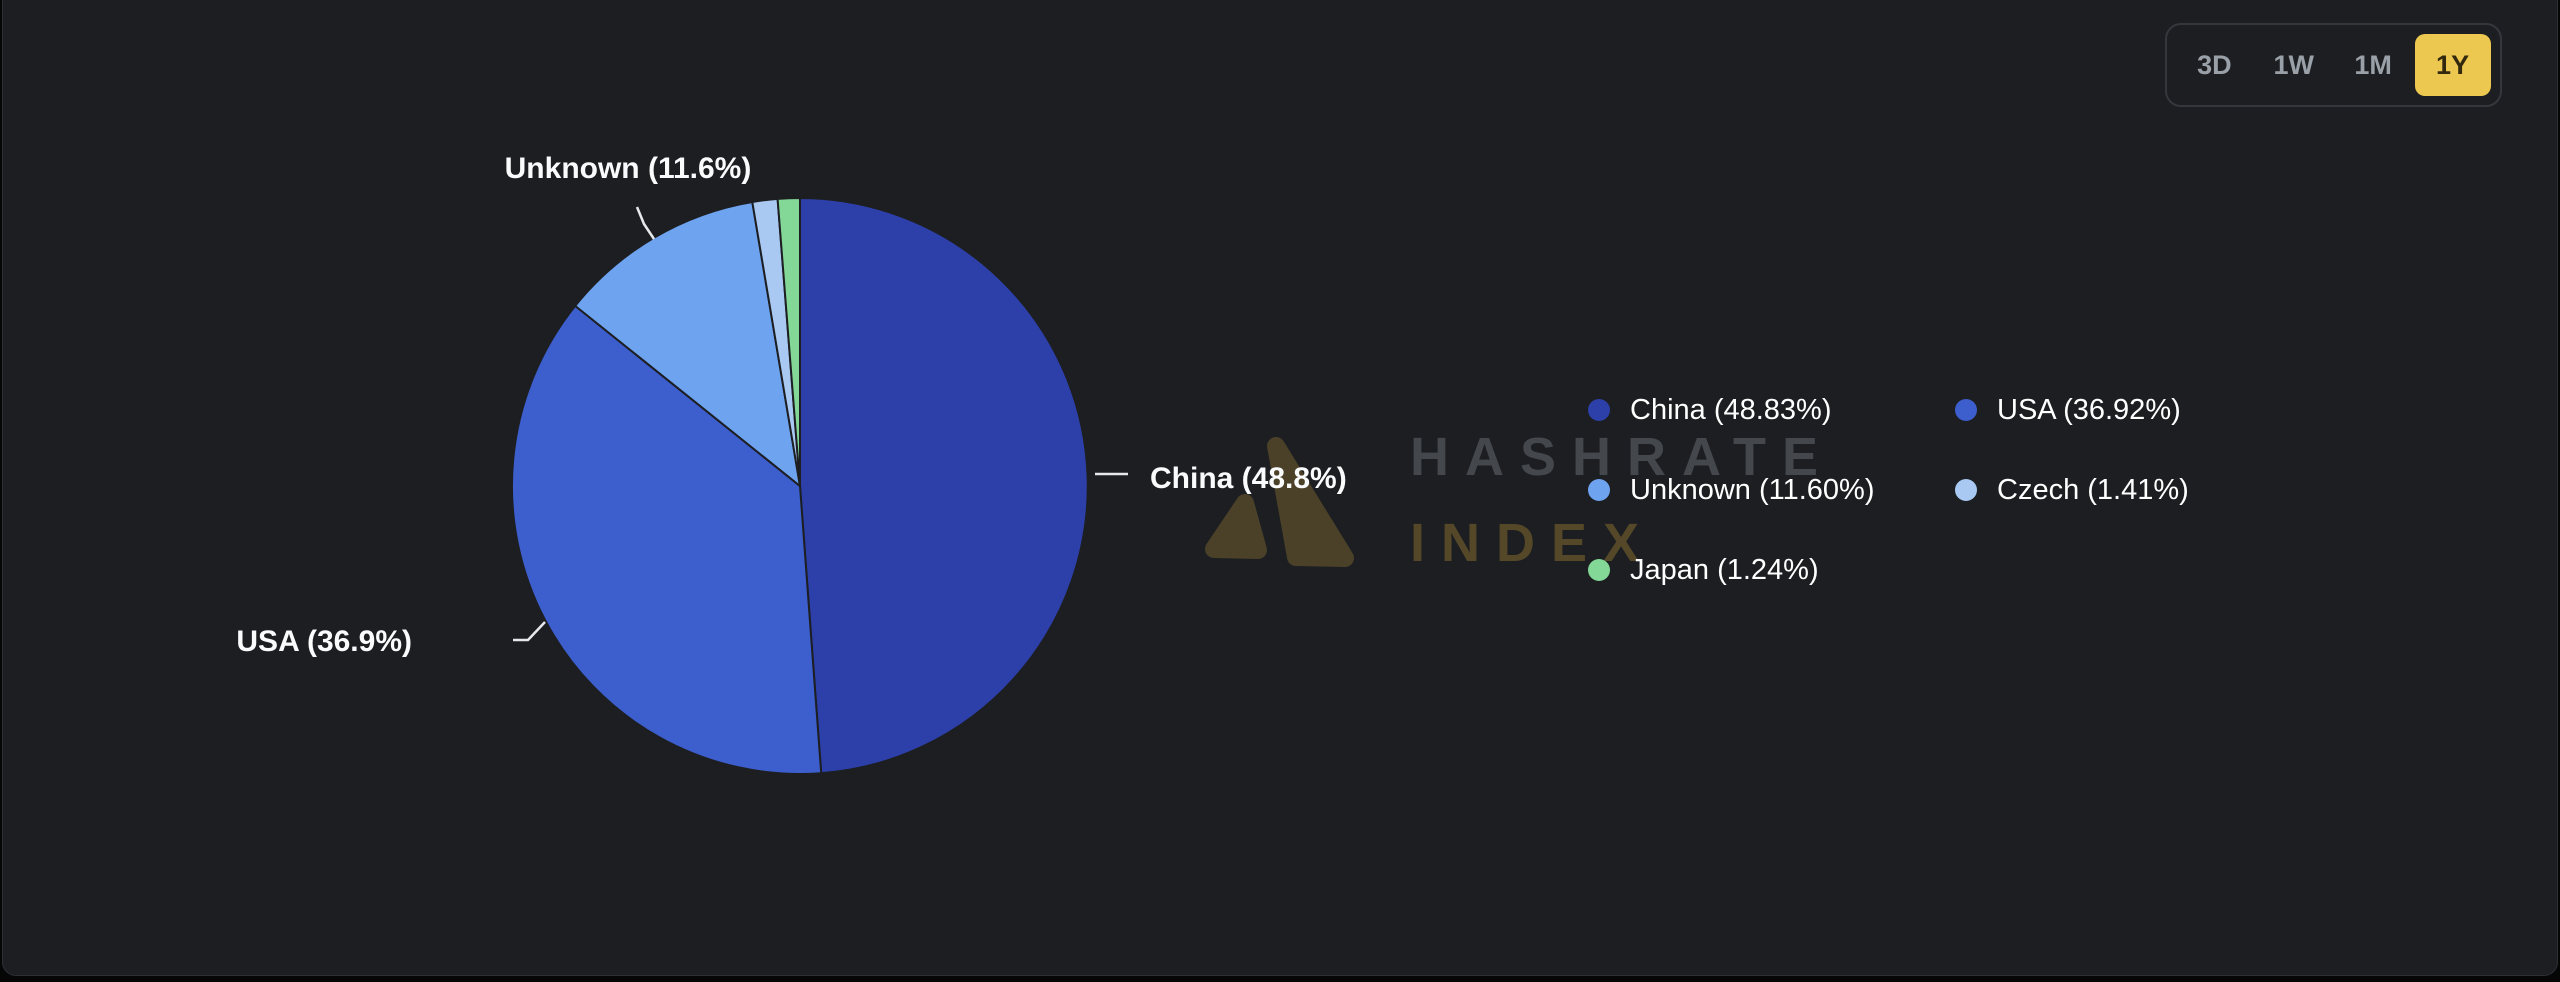  I want to click on legend-label-usa: USA (36.92%), so click(2089, 409).